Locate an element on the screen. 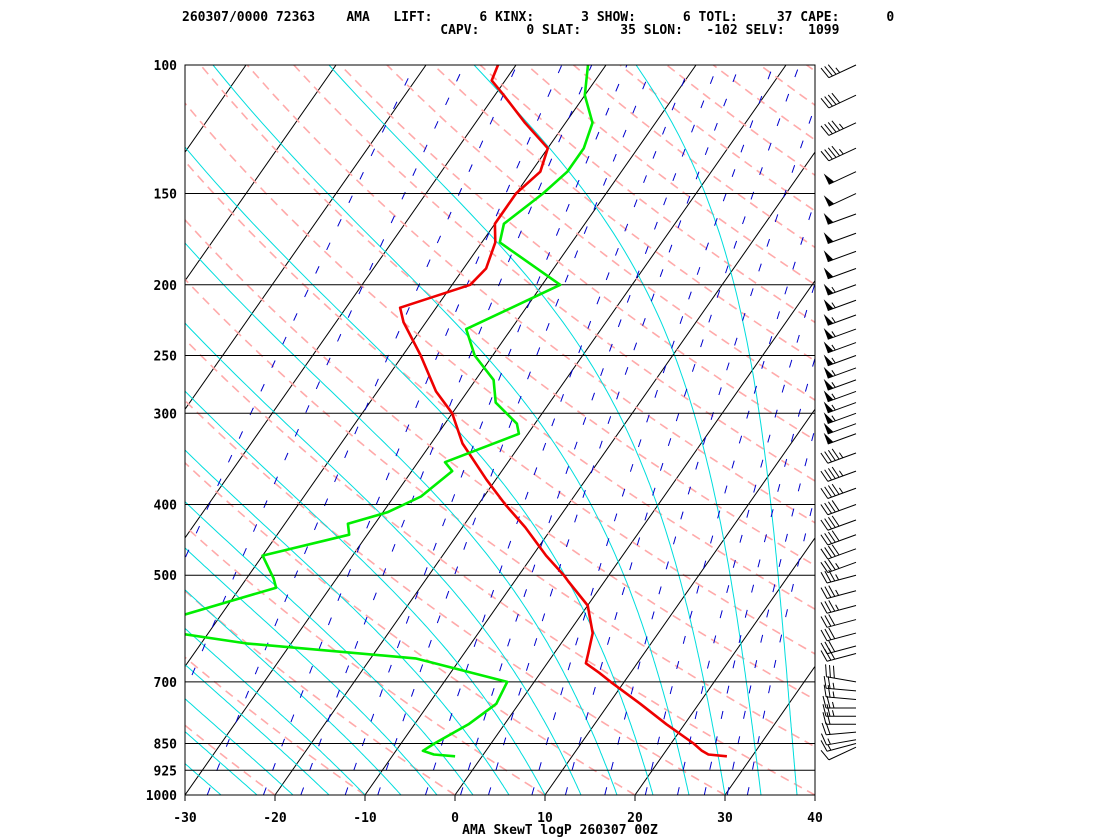  dry-adiabat-line is located at coordinates (763, 103).